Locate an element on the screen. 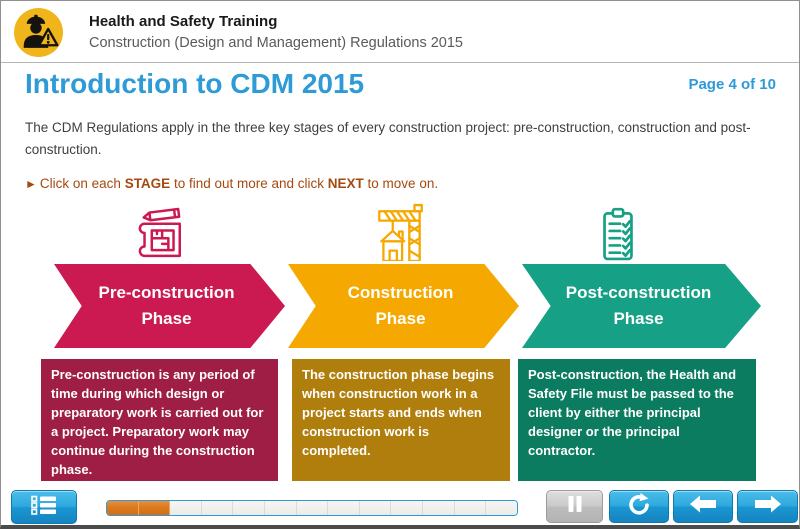 Image resolution: width=800 pixels, height=529 pixels. list-menu-icon is located at coordinates (44, 507).